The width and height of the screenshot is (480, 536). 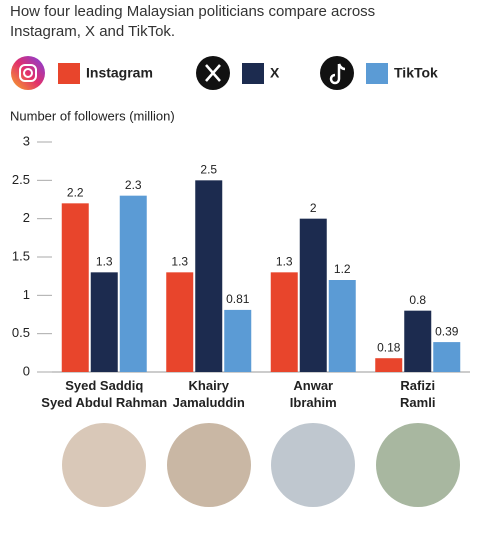 What do you see at coordinates (208, 170) in the screenshot?
I see `value-label: 2.5` at bounding box center [208, 170].